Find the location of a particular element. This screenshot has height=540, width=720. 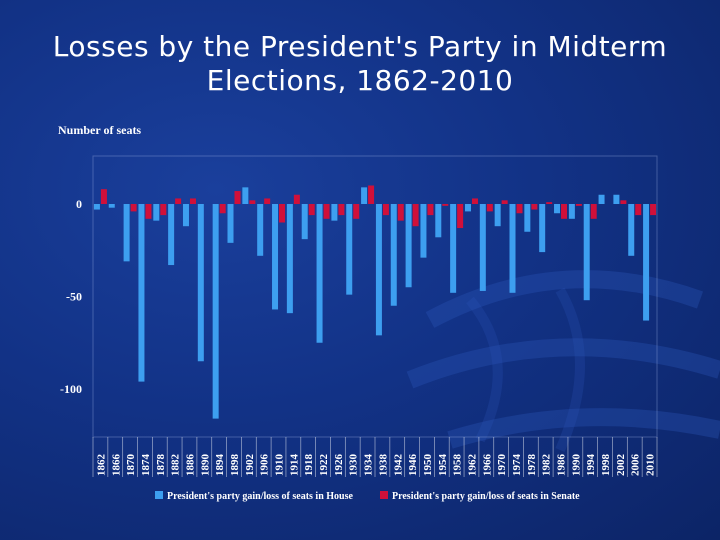

x-tick-label: 1966 is located at coordinates (487, 465).